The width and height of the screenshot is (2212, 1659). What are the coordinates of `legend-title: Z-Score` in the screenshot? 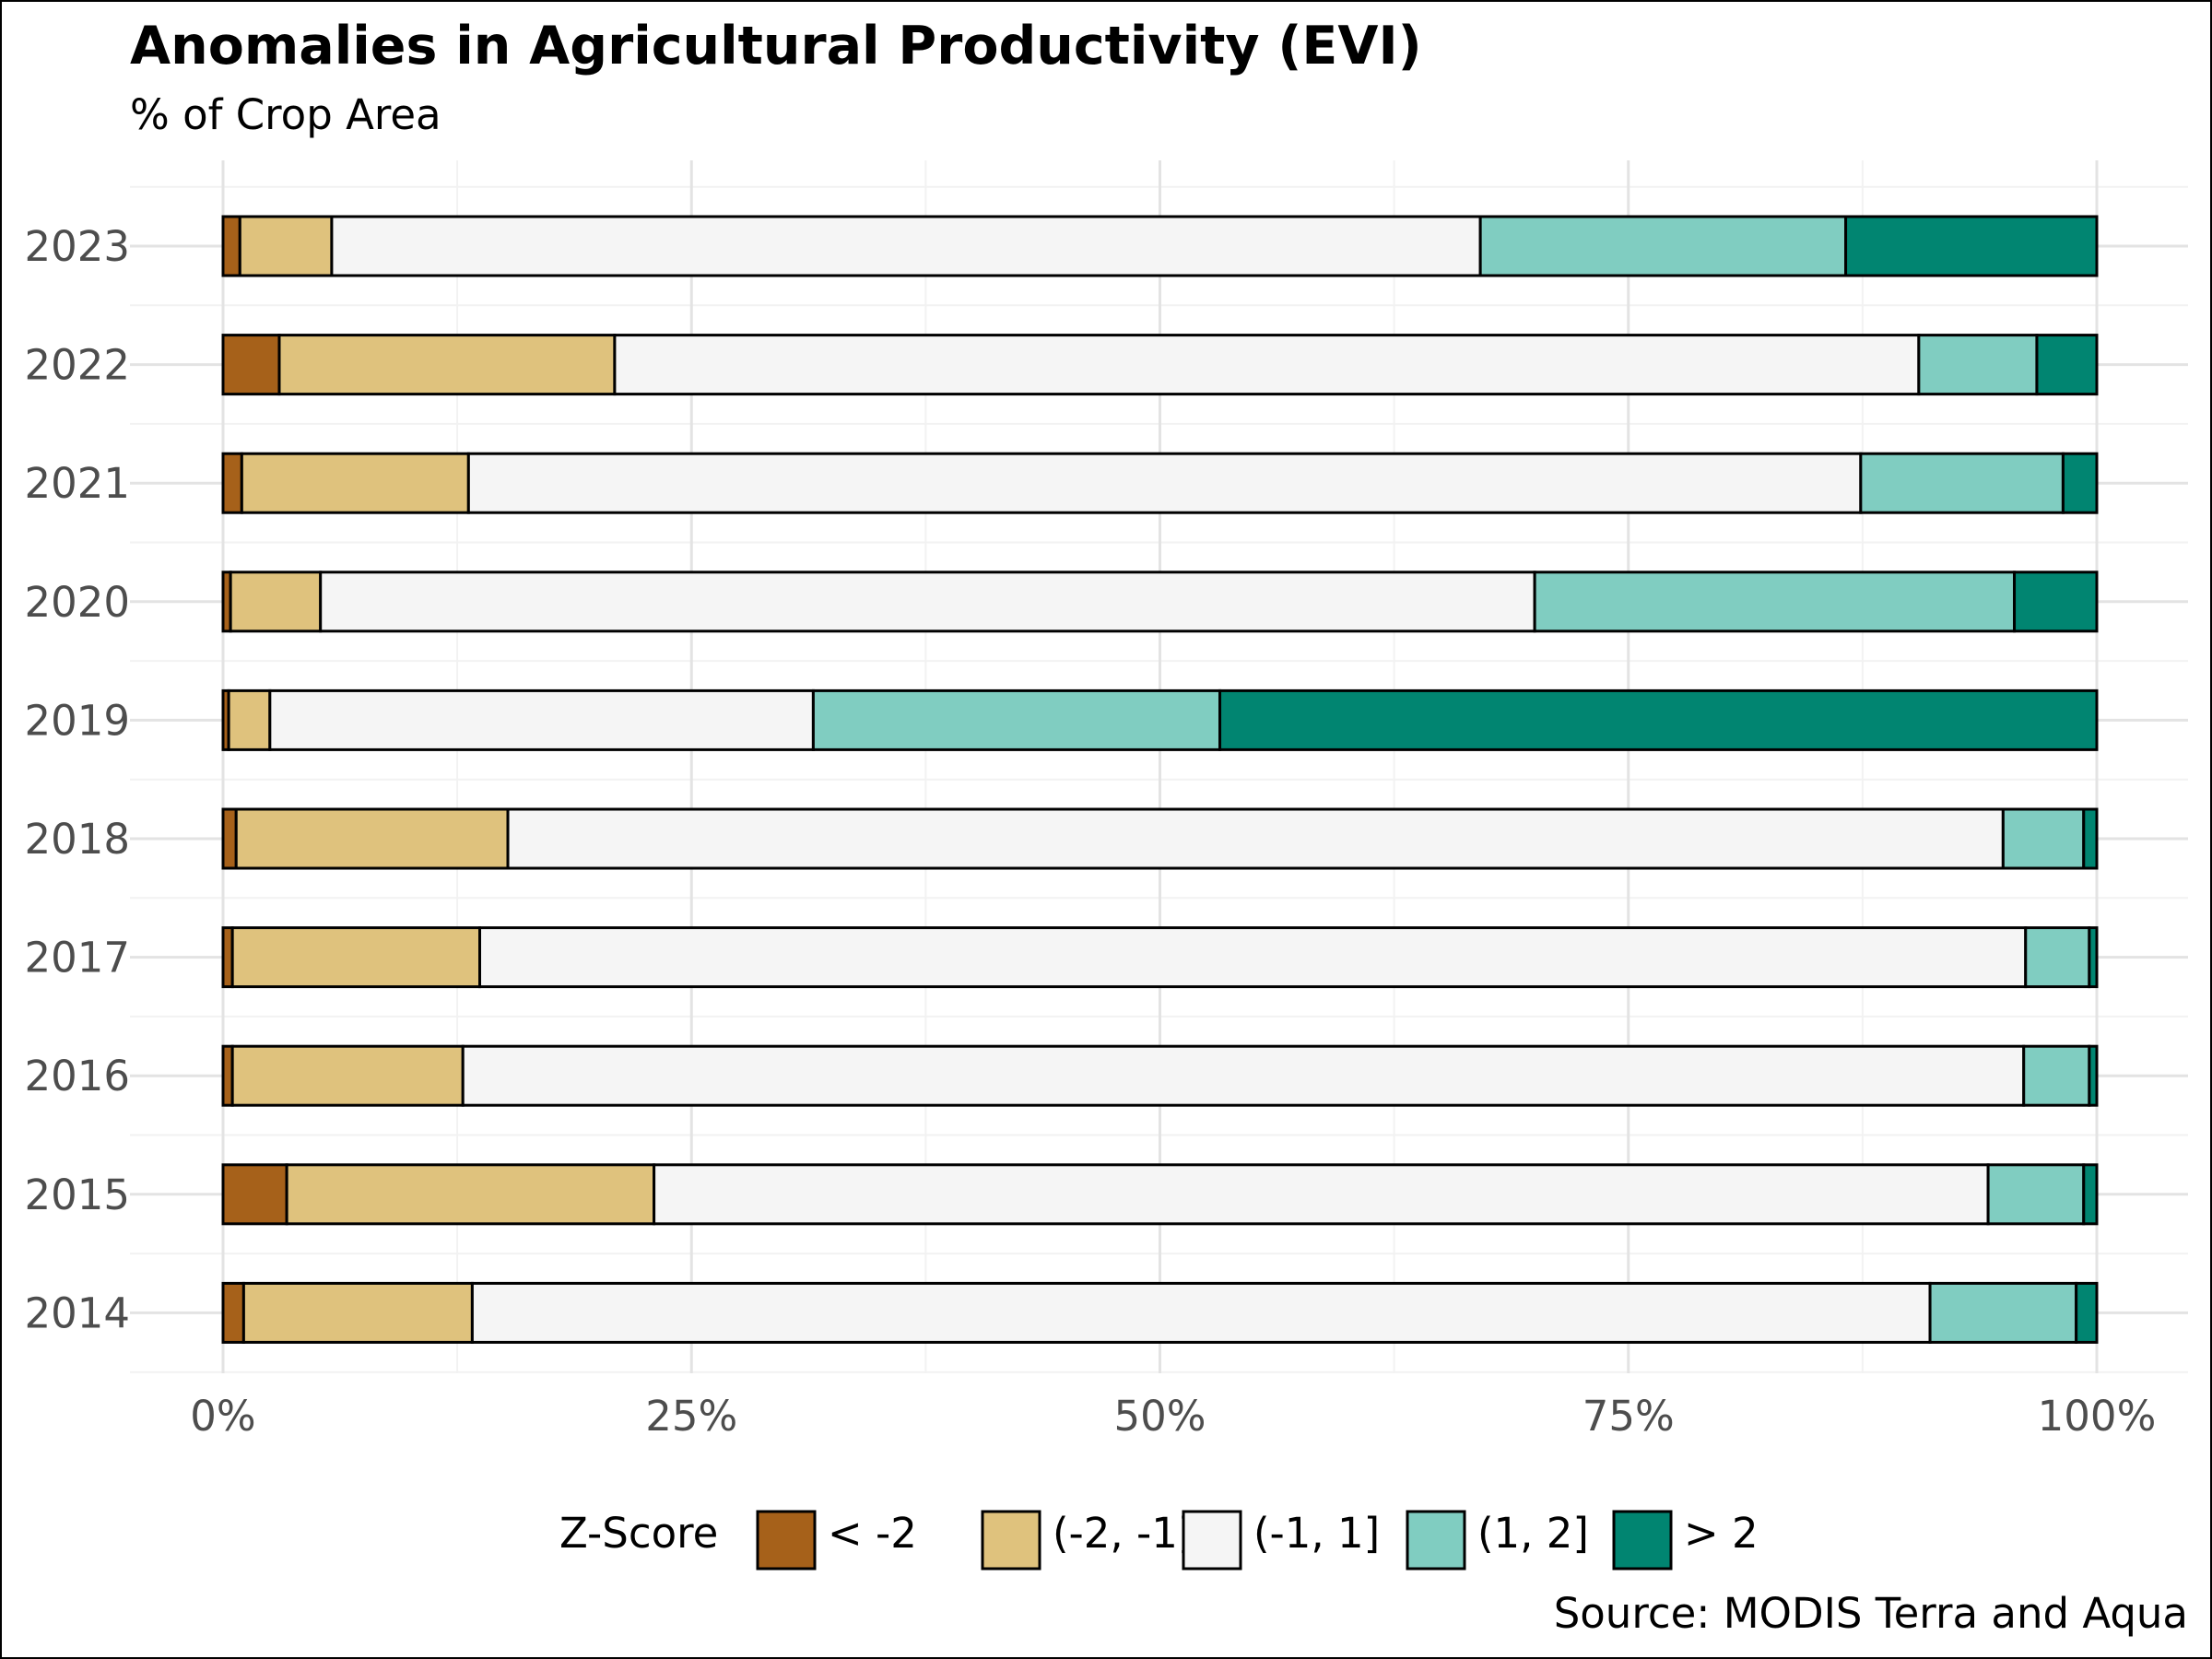 It's located at (638, 1533).